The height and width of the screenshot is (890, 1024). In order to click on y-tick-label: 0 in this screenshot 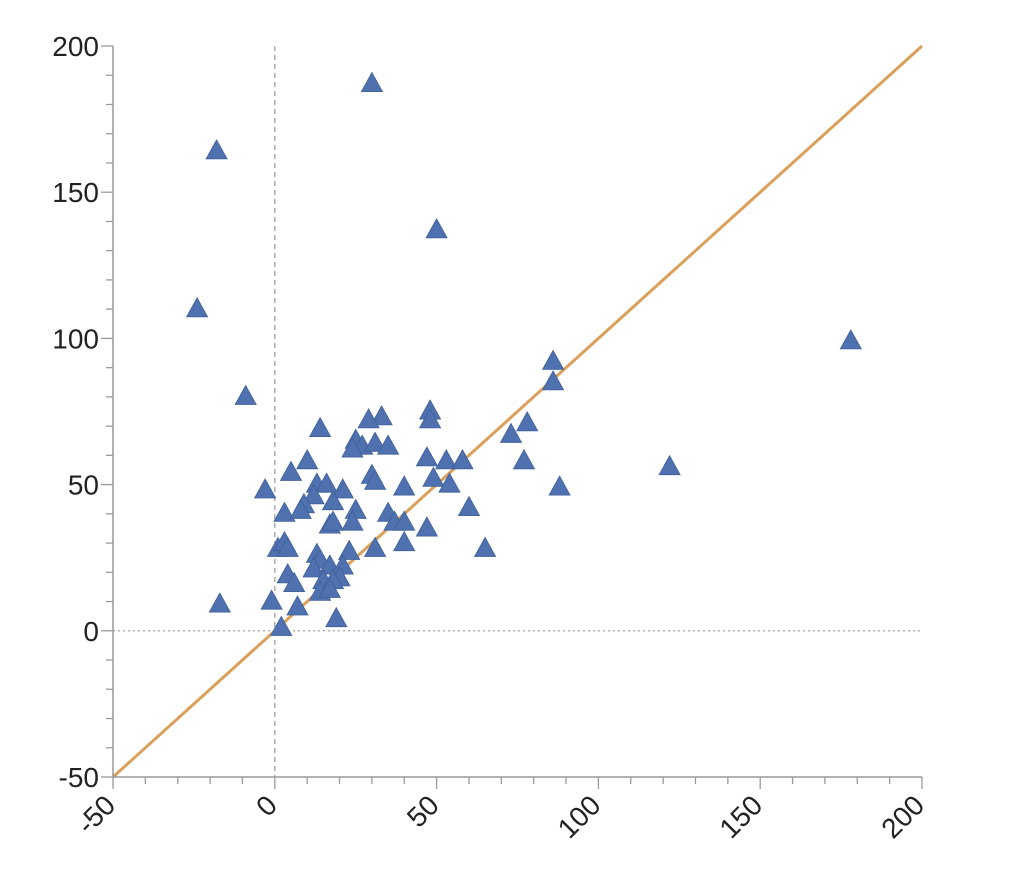, I will do `click(91, 631)`.